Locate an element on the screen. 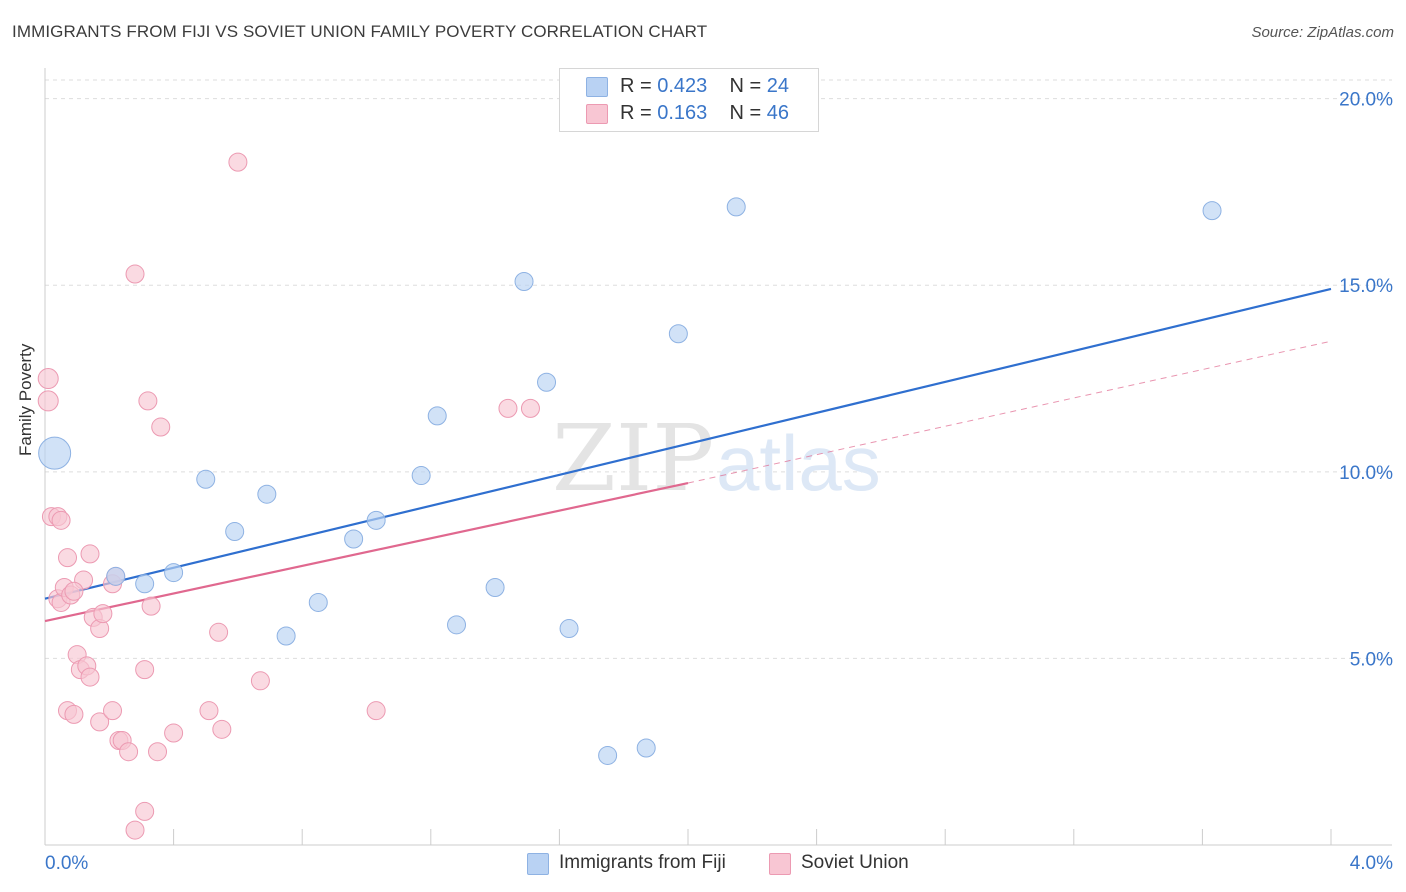  y-tick-label: 10.0% is located at coordinates (1366, 473).